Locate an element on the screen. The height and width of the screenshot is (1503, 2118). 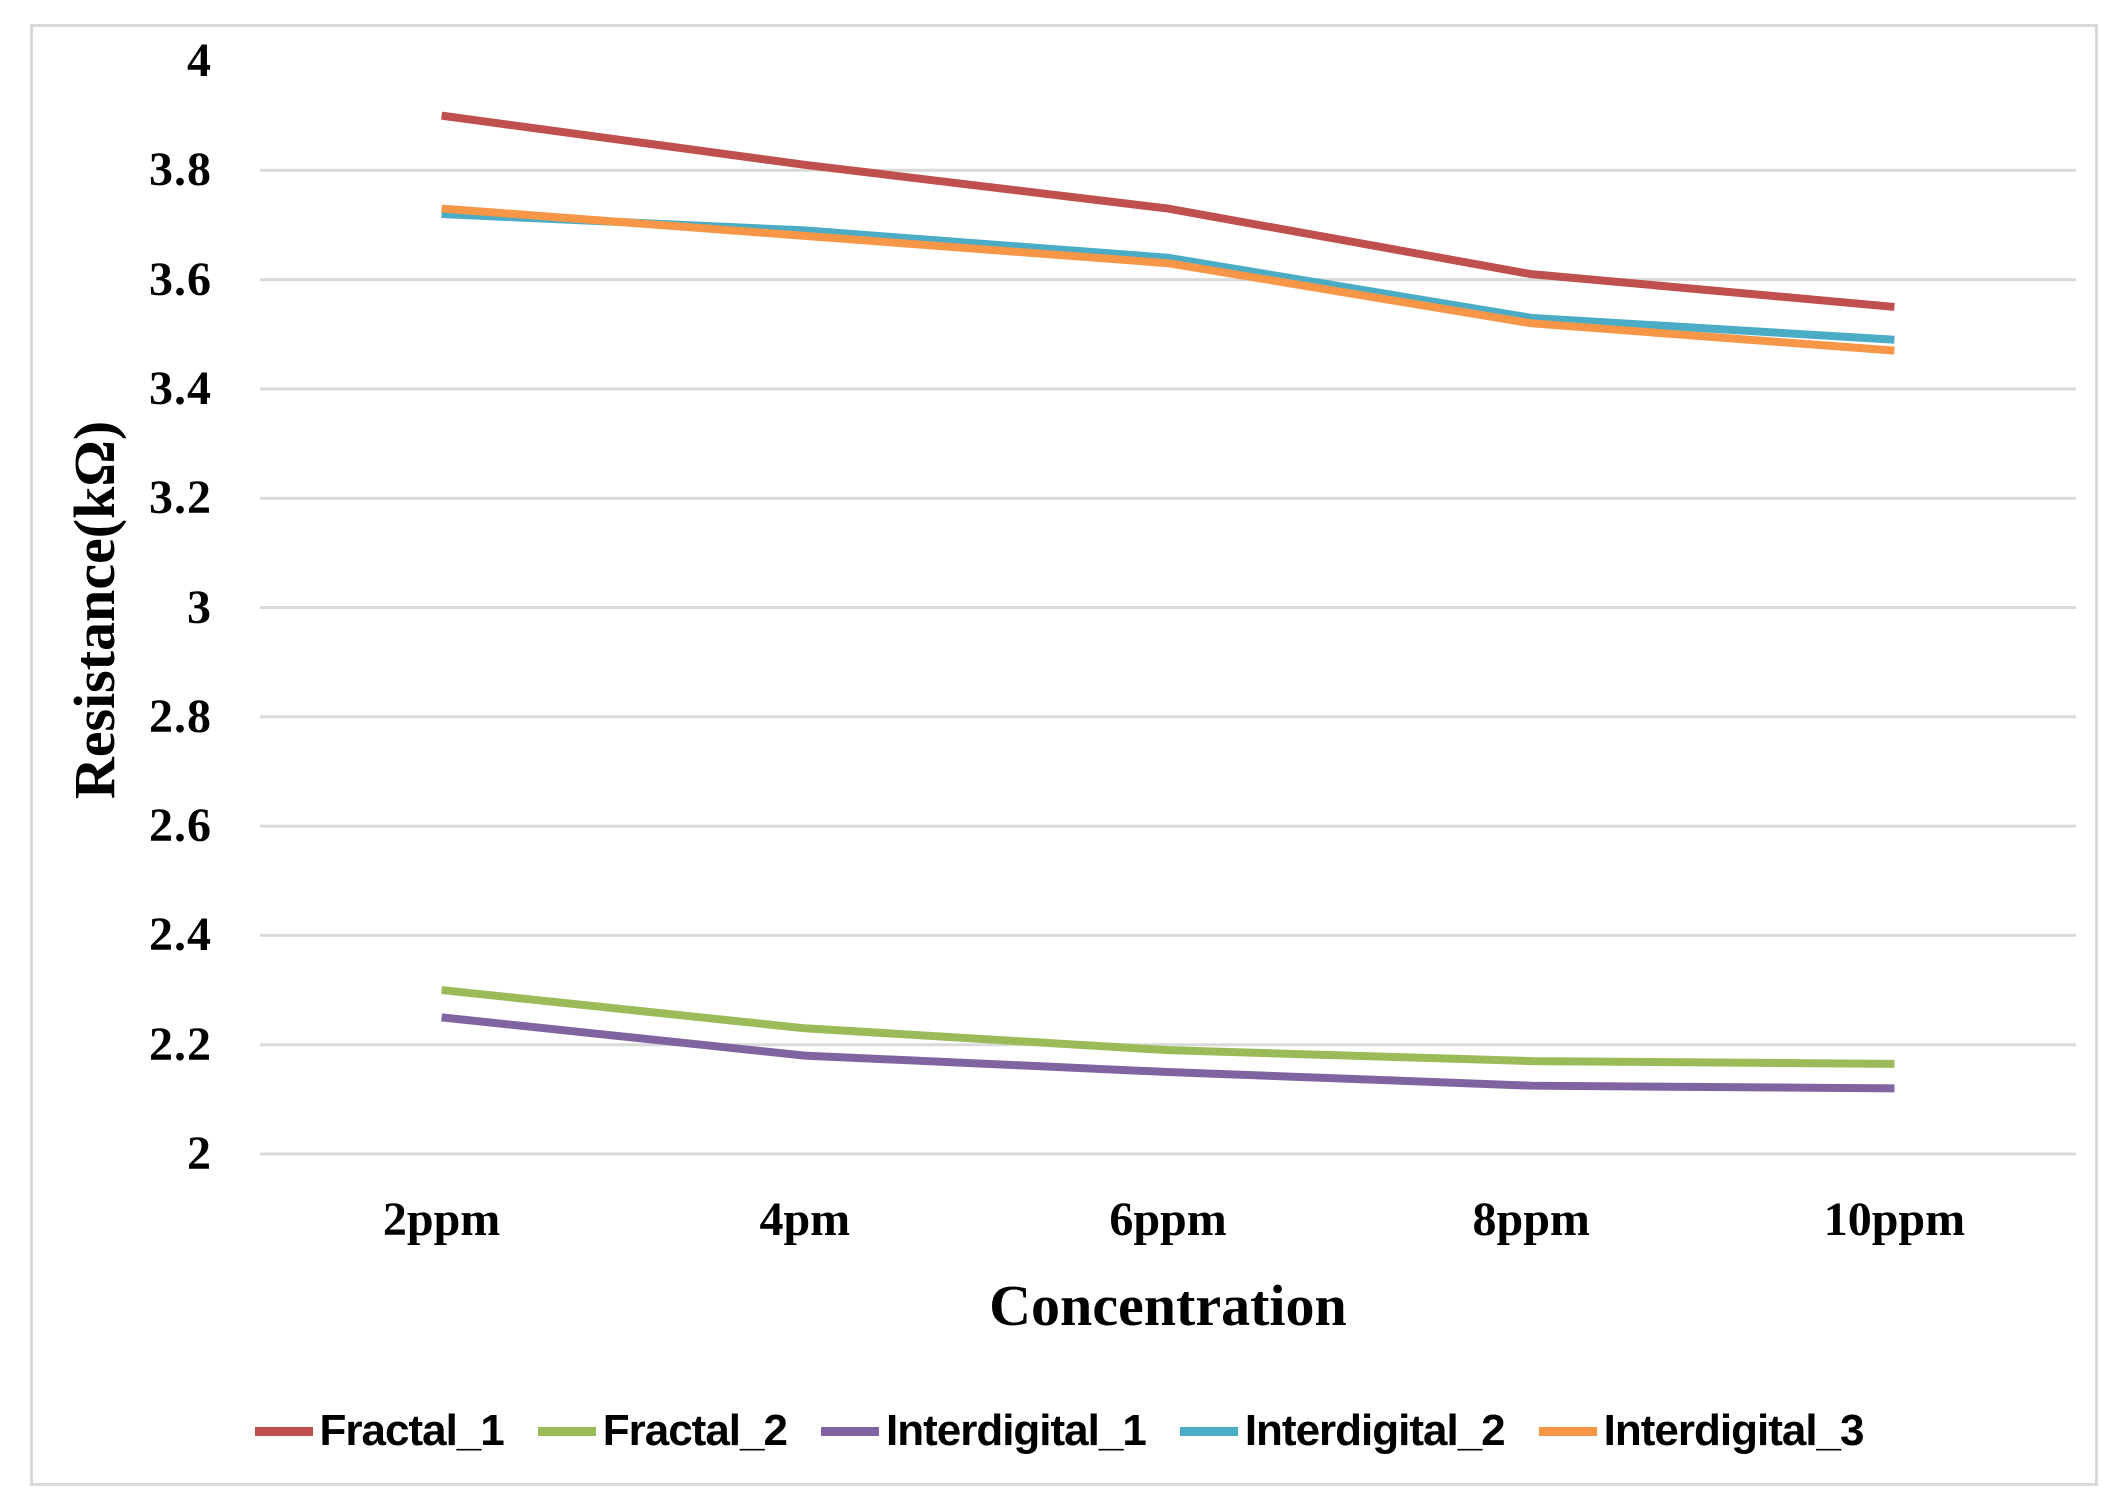
y-tick-label: 3.2 is located at coordinates (180, 498).